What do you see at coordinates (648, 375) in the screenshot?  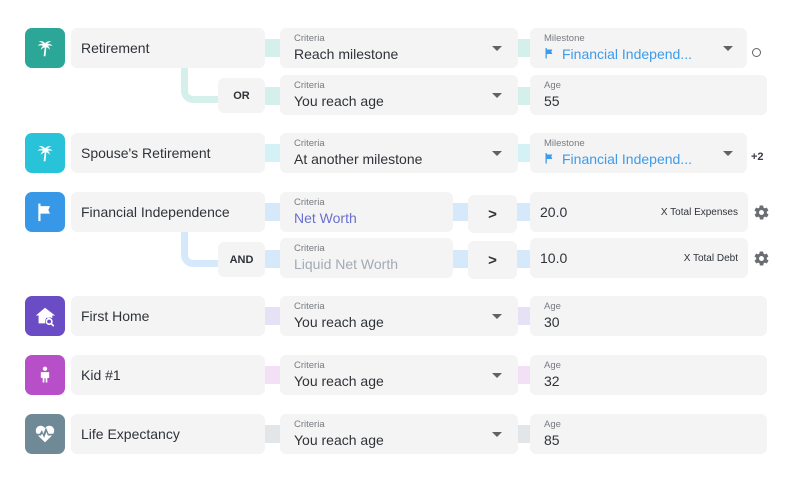 I see `age-input-kid: Age 32` at bounding box center [648, 375].